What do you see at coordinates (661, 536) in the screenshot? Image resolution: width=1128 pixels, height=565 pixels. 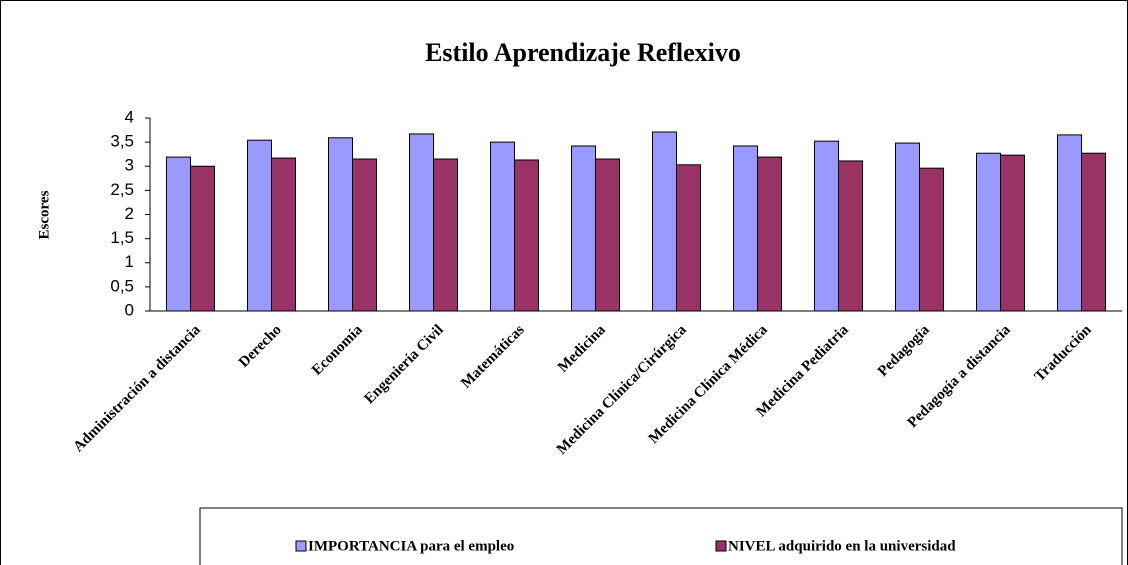 I see `legend-box` at bounding box center [661, 536].